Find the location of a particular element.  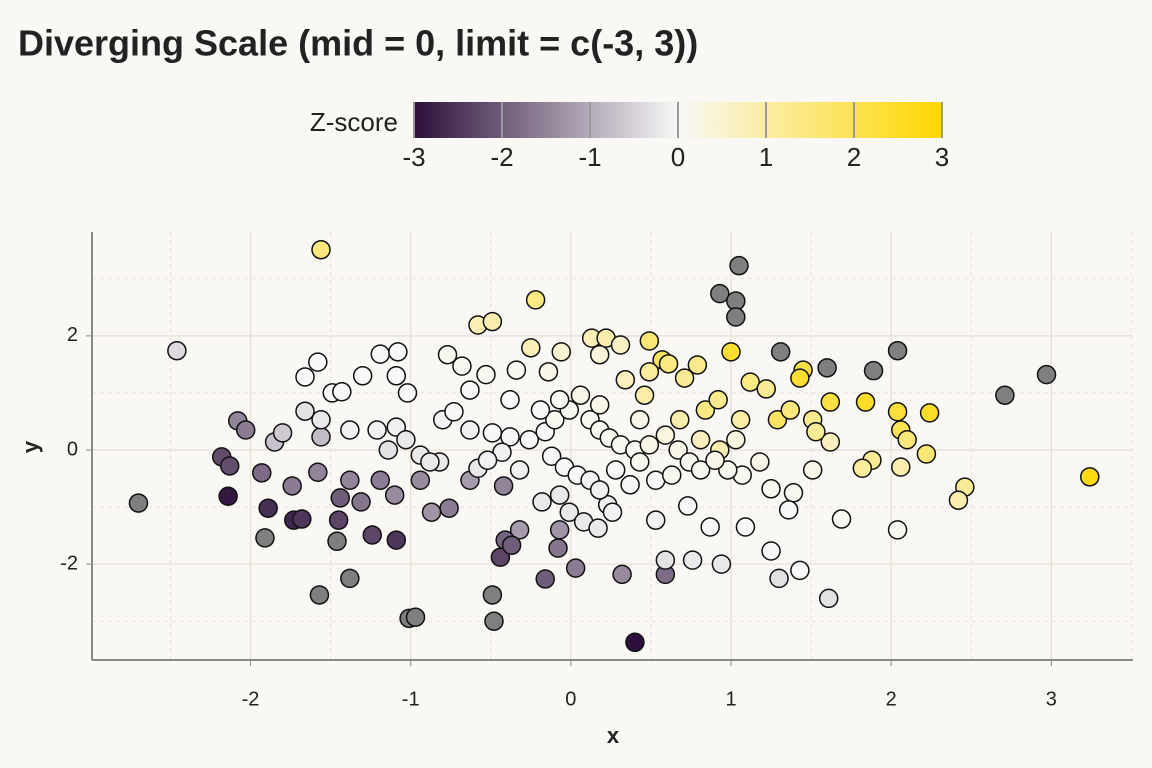

colorbar-label: -3 is located at coordinates (413, 157).